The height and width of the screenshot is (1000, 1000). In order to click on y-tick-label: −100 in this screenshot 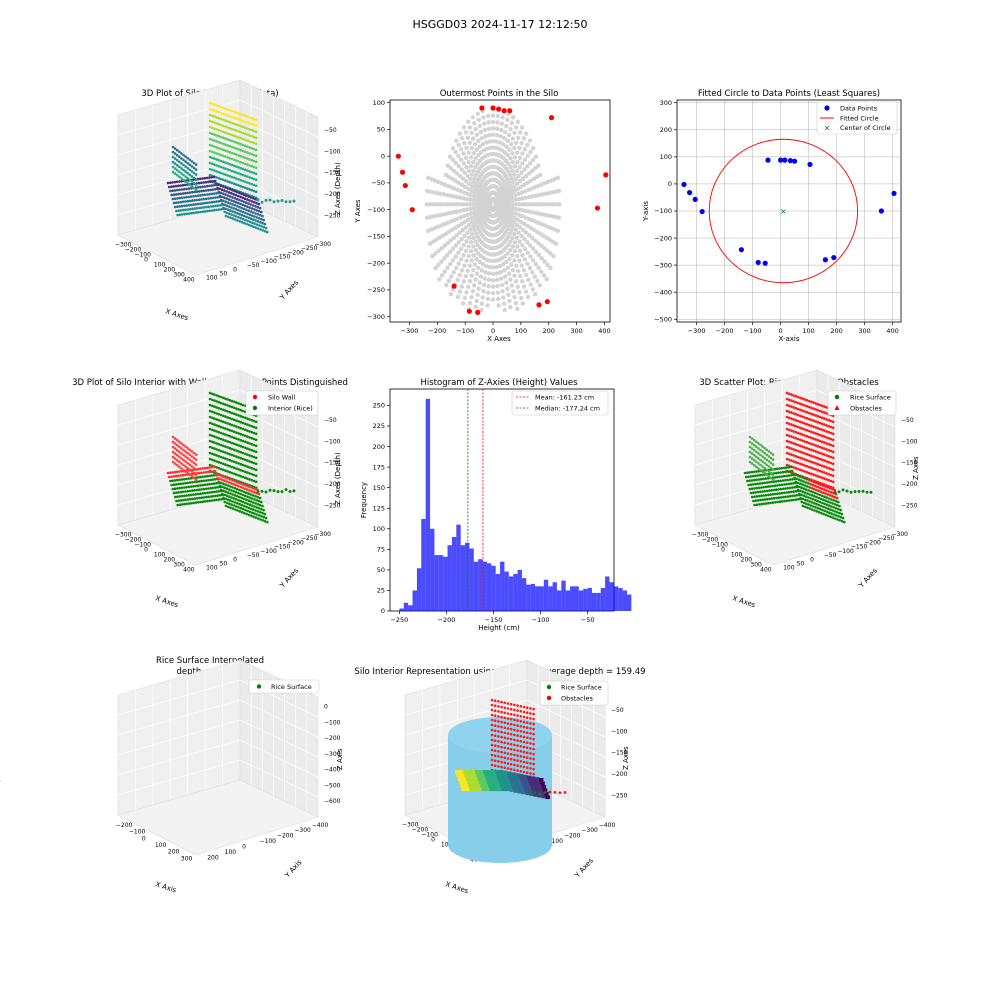, I will do `click(268, 551)`.